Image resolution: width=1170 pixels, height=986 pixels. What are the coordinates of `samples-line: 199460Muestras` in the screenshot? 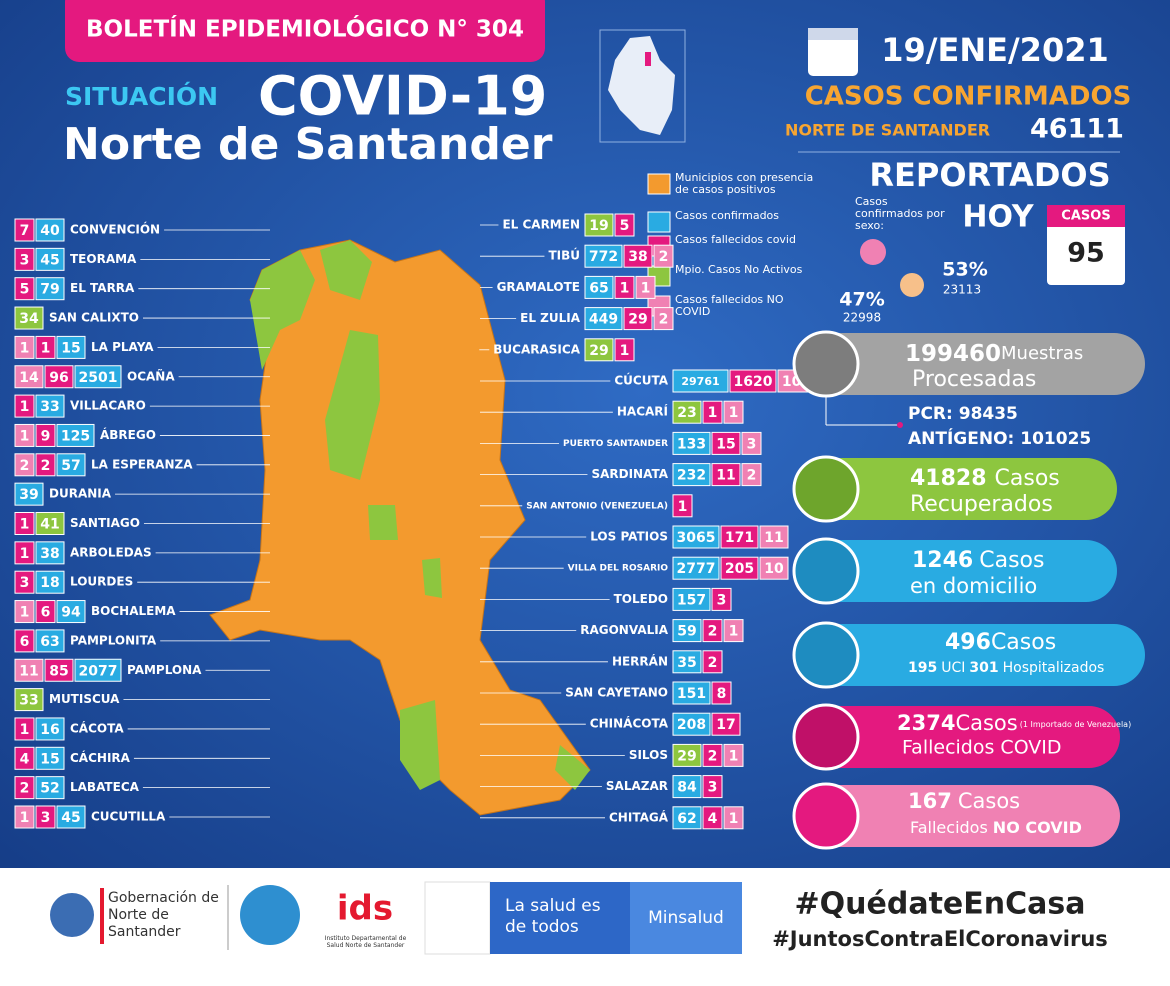 It's located at (994, 354).